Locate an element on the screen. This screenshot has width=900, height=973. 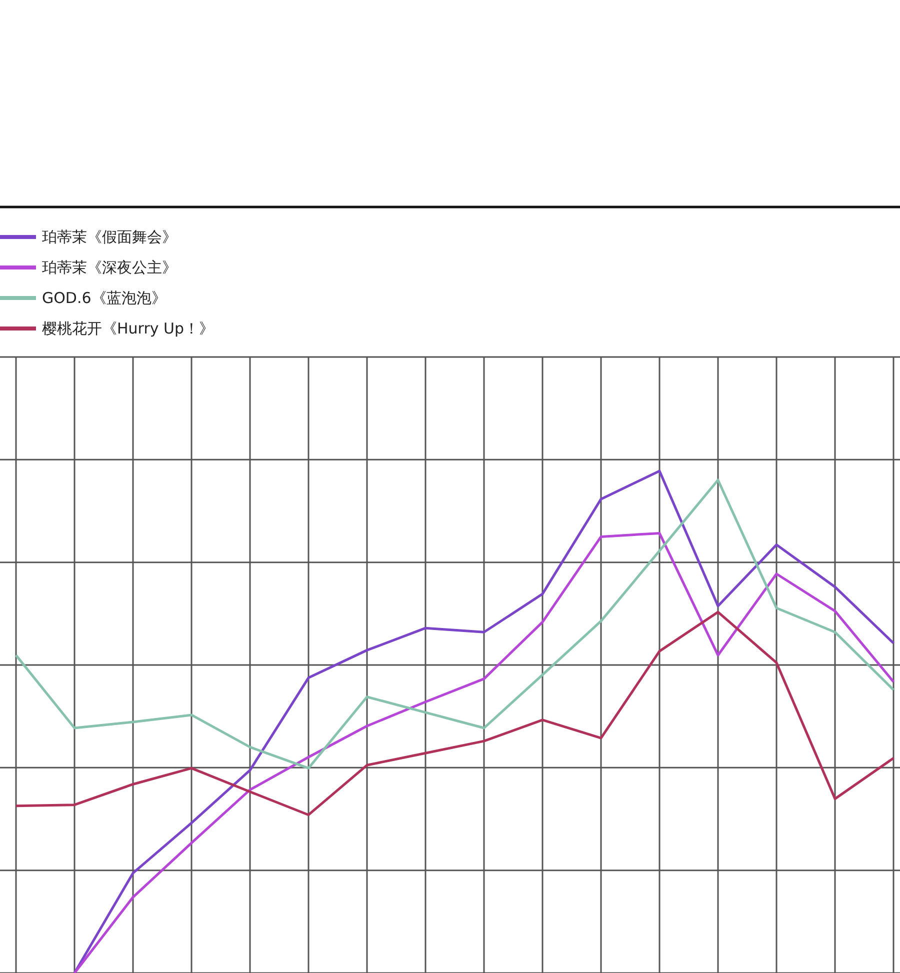
legend-label: 樱桃花开《Hurry Up！》 is located at coordinates (128, 329).